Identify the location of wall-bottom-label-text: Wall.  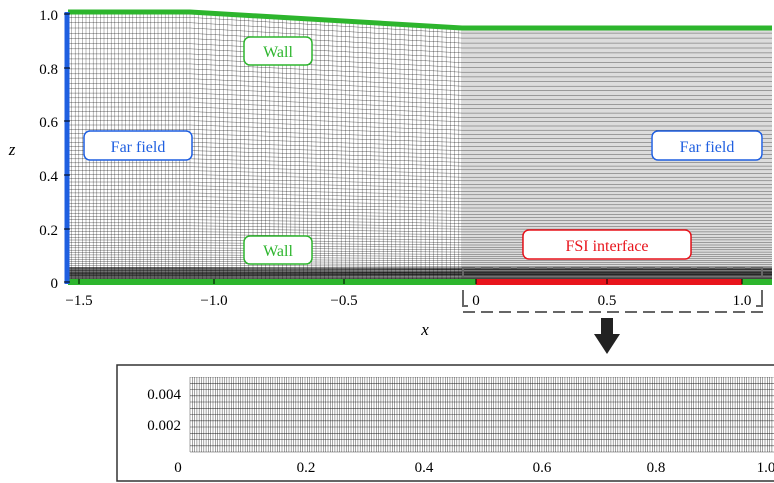
(278, 251).